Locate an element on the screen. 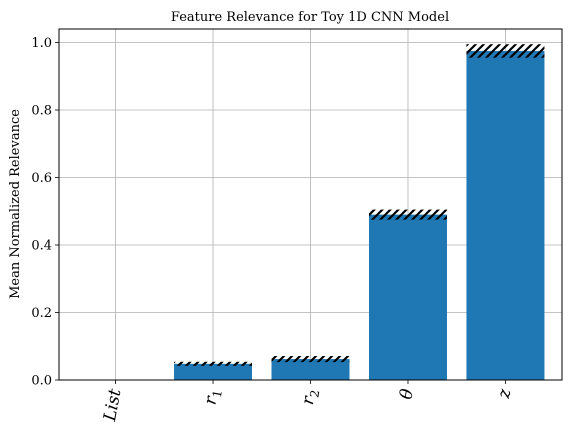 The image size is (576, 432). x-tick-label: θ is located at coordinates (406, 394).